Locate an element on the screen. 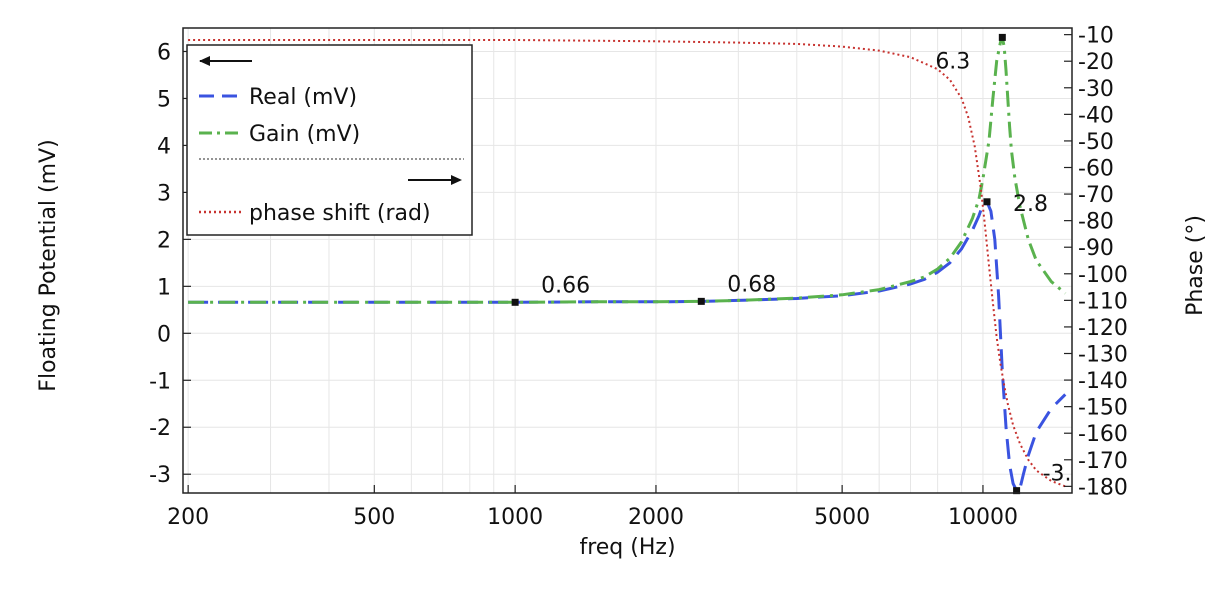 Image resolution: width=1222 pixels, height=597 pixels. legend-label-real: Real (mV) is located at coordinates (303, 97).